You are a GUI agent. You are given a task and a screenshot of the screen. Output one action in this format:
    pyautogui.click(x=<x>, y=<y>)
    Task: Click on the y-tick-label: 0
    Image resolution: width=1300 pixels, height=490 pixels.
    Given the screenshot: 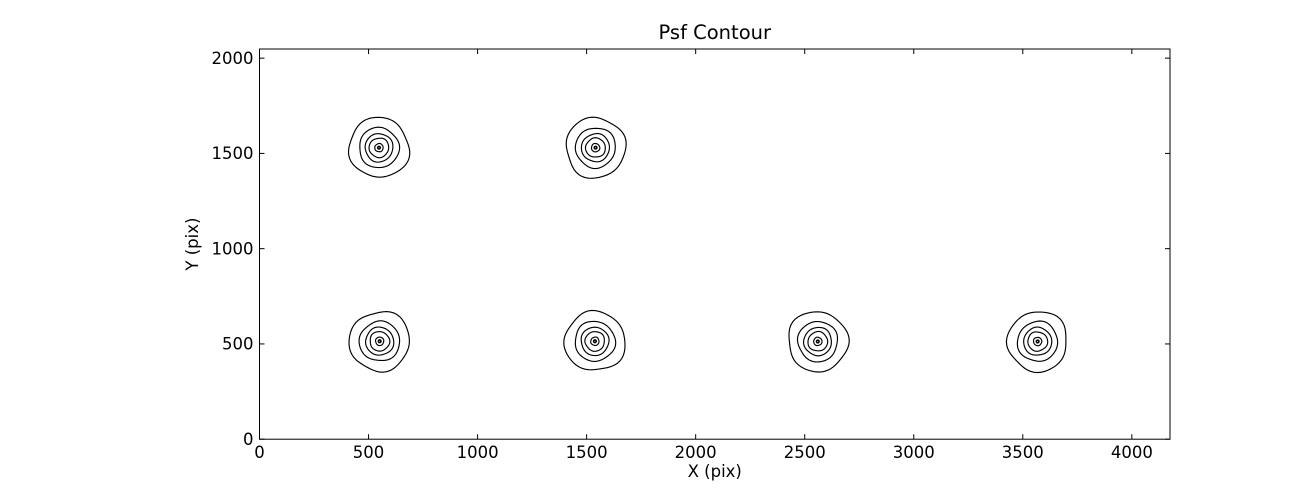 What is the action you would take?
    pyautogui.click(x=248, y=439)
    